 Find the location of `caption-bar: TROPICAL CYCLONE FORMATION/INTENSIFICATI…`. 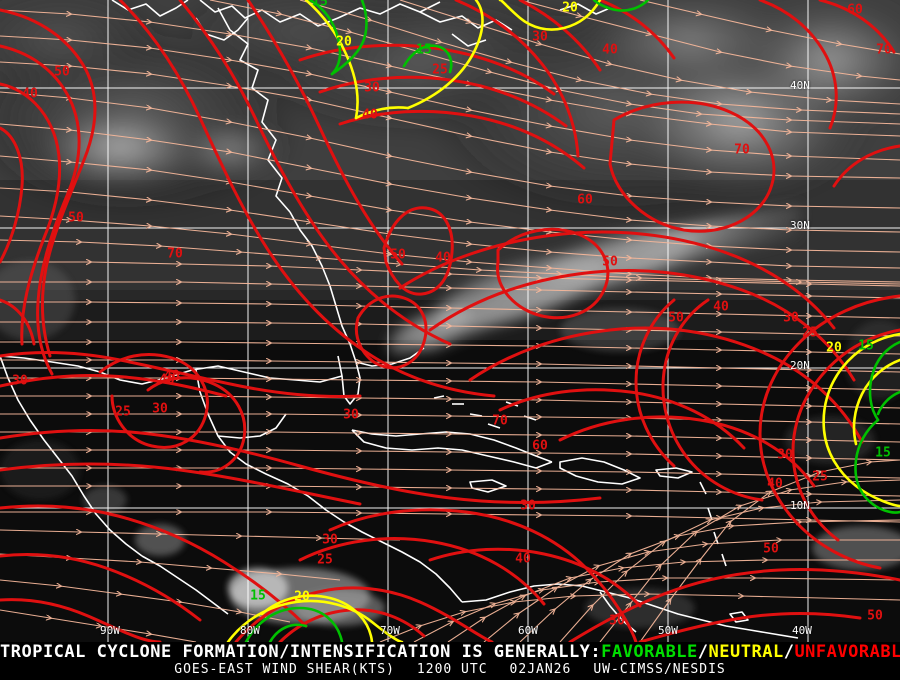

caption-bar: TROPICAL CYCLONE FORMATION/INTENSIFICATI… is located at coordinates (450, 661).